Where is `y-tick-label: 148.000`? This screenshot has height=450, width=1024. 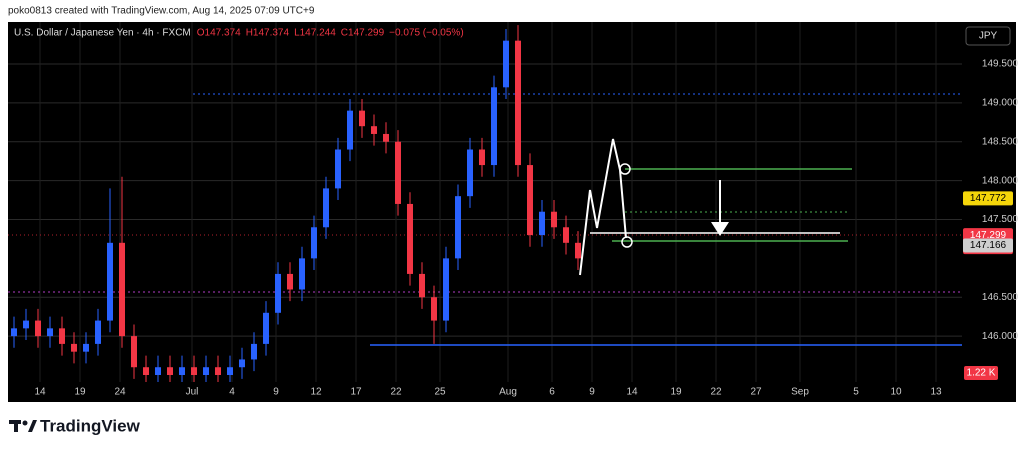 y-tick-label: 148.000 is located at coordinates (1000, 180).